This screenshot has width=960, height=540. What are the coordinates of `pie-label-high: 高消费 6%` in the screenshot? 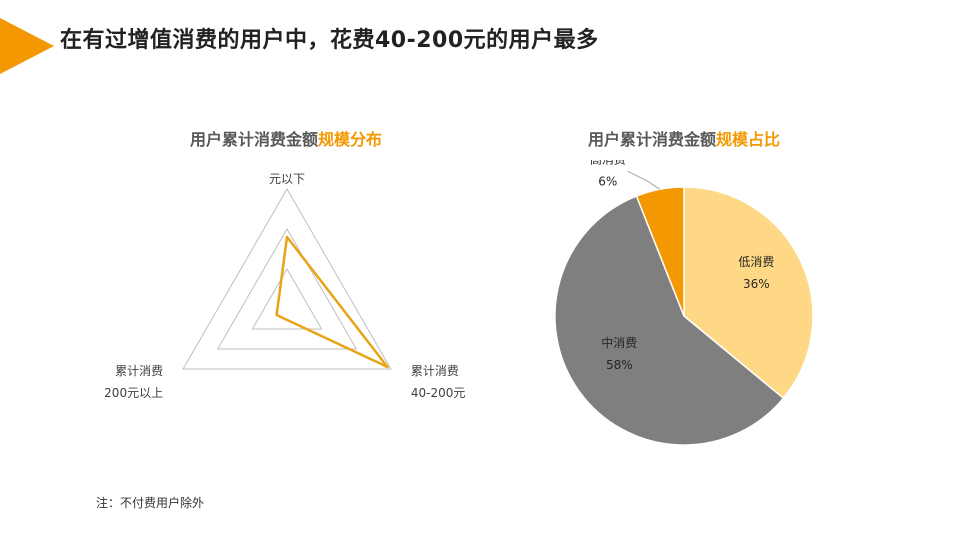 It's located at (608, 174).